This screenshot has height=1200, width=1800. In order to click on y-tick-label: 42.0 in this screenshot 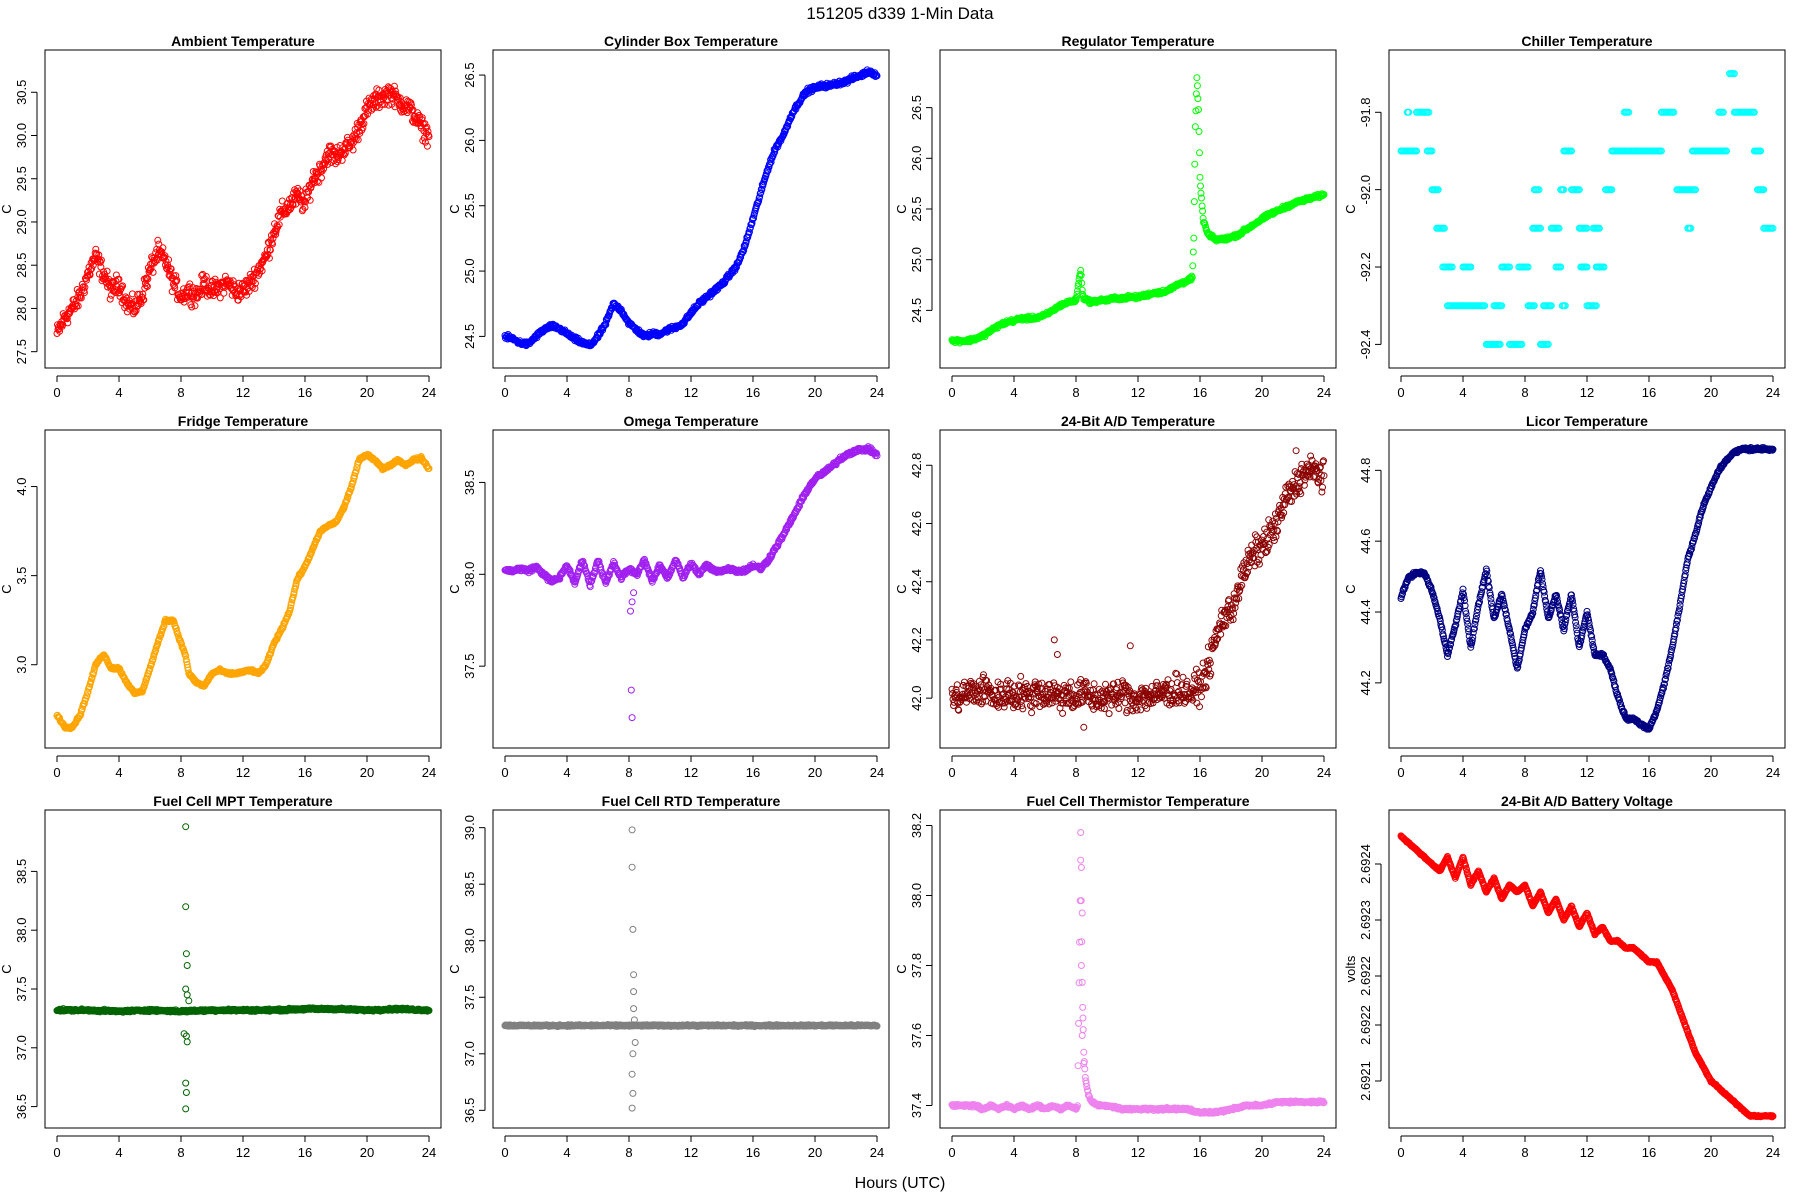, I will do `click(916, 698)`.